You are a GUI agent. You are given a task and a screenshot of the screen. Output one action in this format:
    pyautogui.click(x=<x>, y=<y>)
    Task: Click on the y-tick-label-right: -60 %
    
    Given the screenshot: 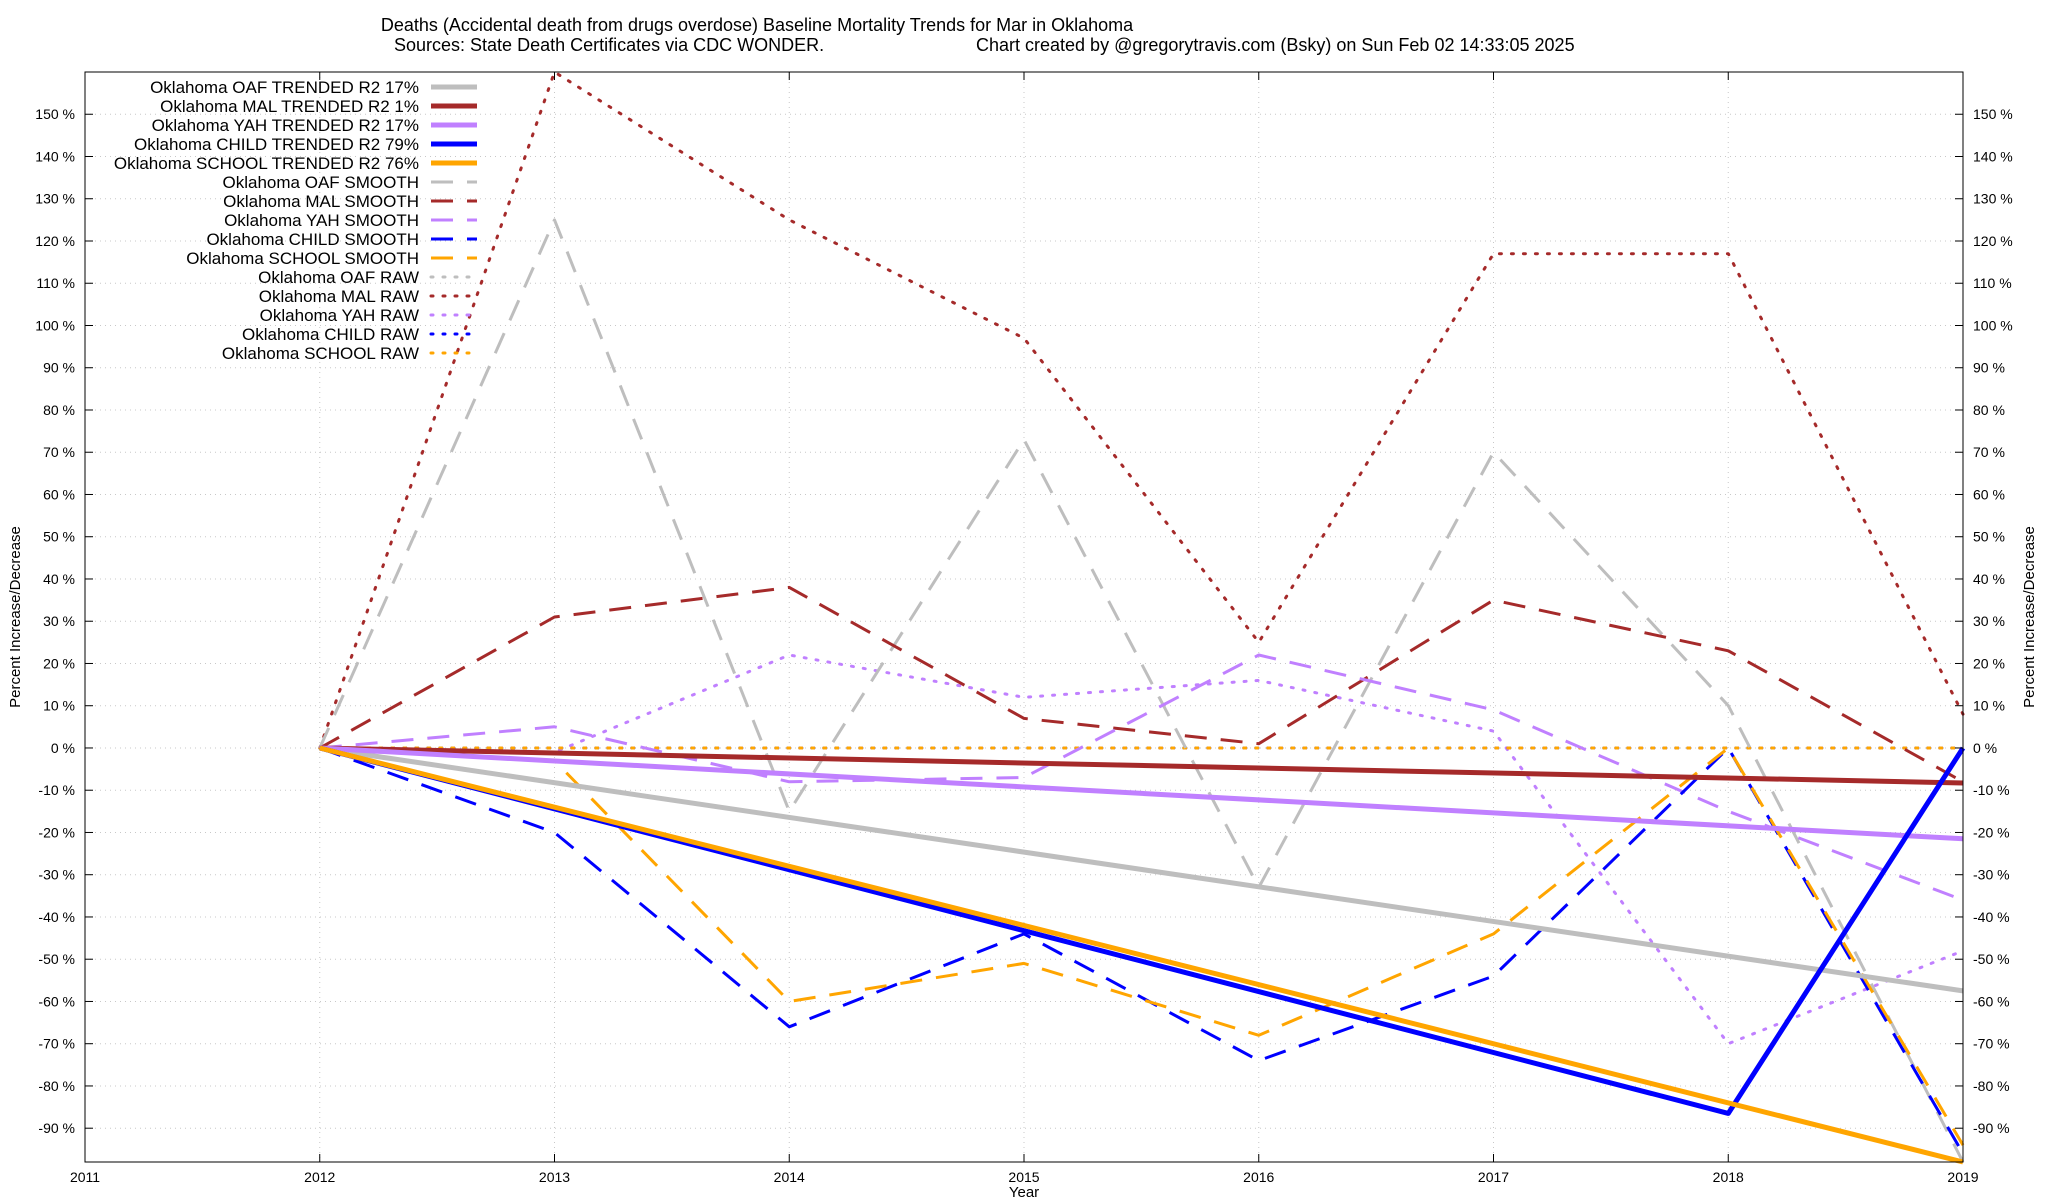 What is the action you would take?
    pyautogui.click(x=1991, y=1001)
    